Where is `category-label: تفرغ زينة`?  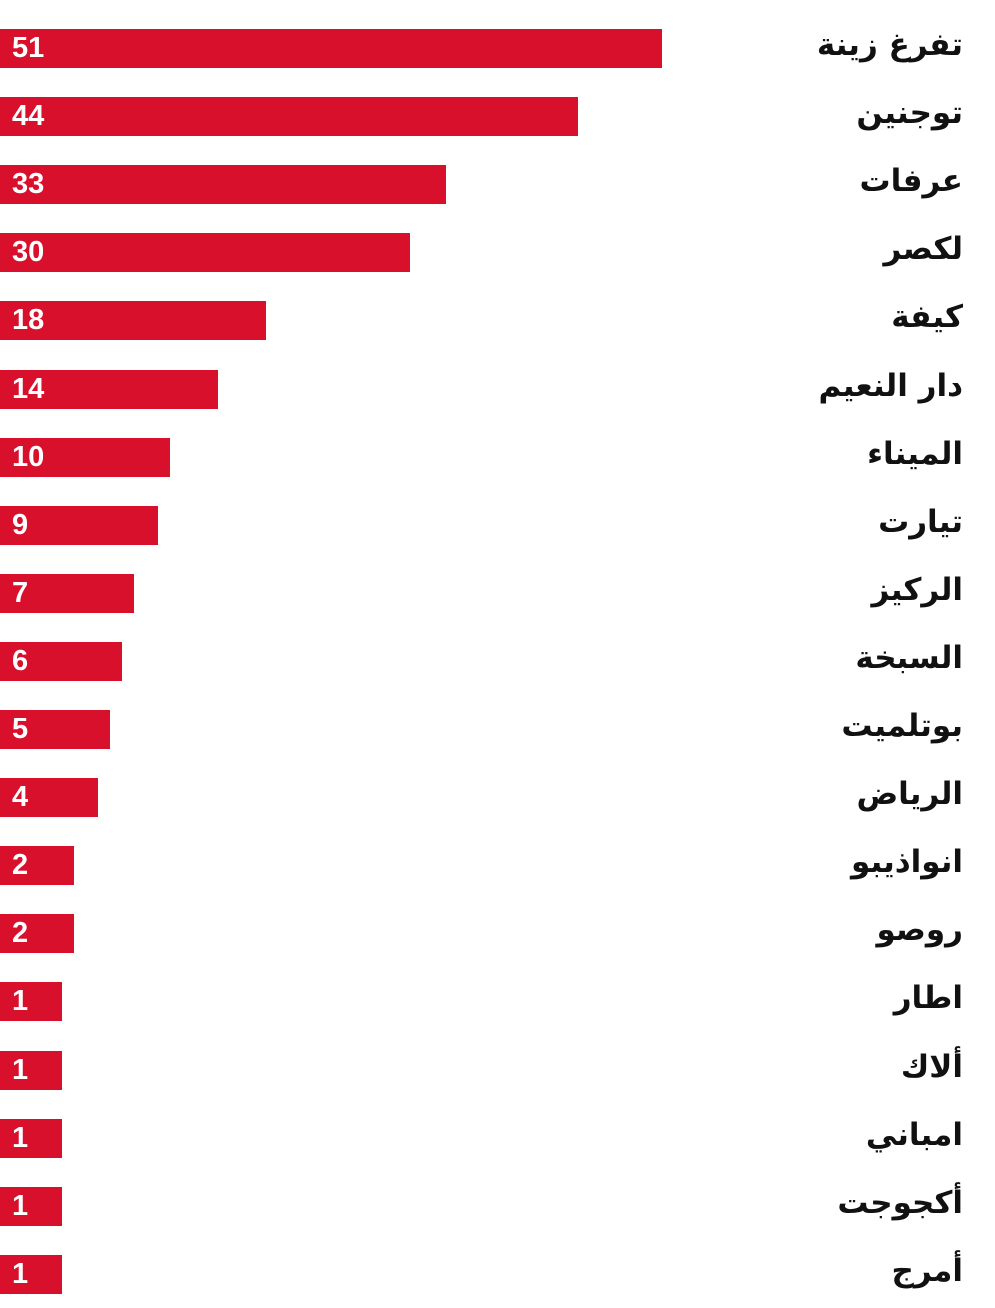 category-label: تفرغ زينة is located at coordinates (889, 45).